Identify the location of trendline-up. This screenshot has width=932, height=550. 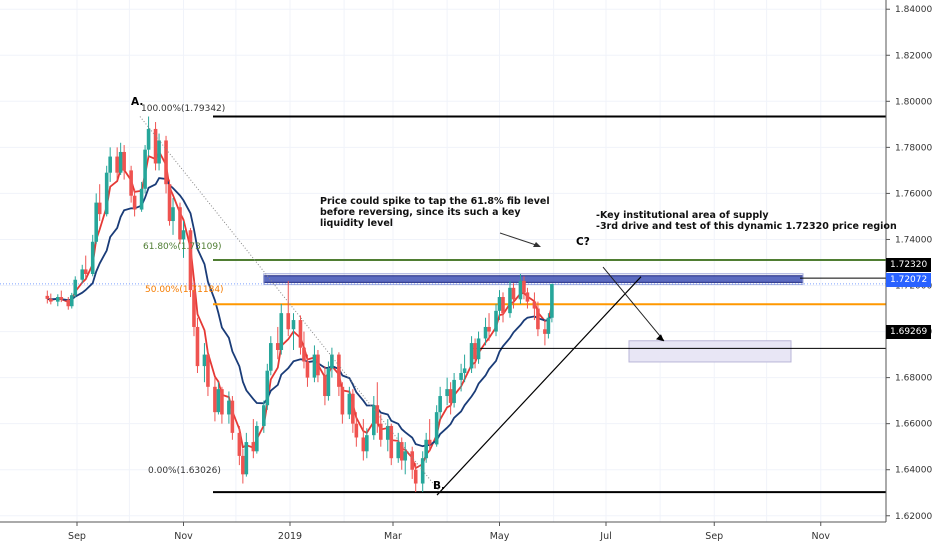
(539, 386).